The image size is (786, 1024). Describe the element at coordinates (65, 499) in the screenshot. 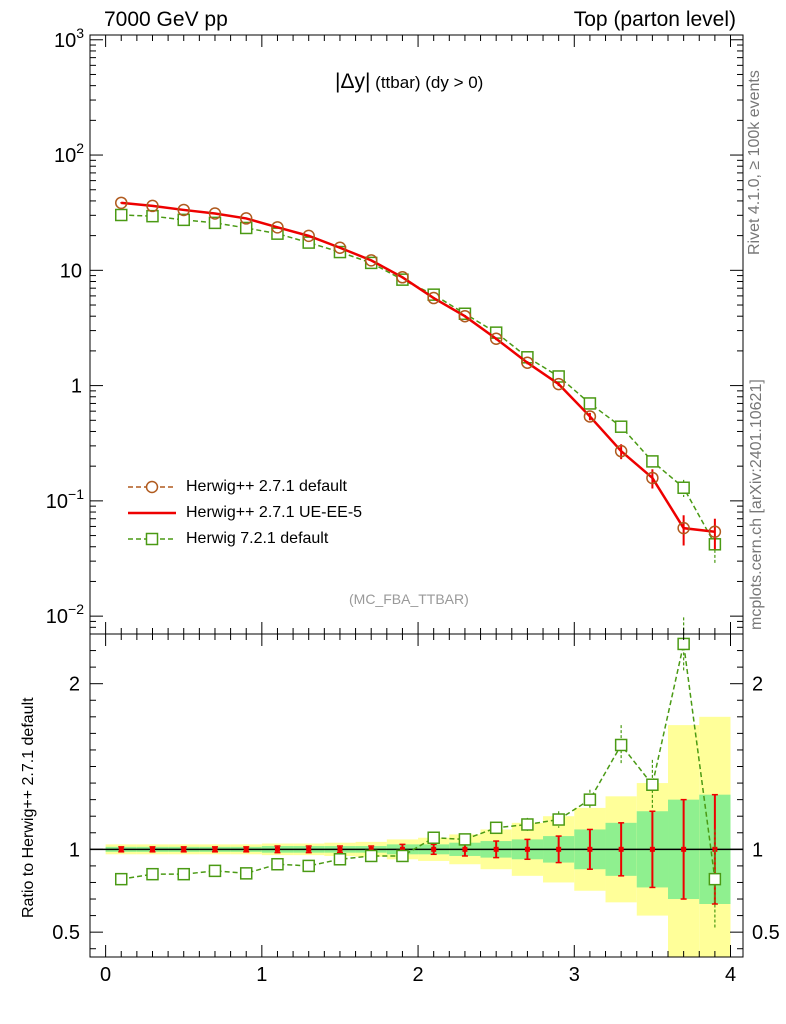

I see `y-tick-label: 10⁻¹` at that location.